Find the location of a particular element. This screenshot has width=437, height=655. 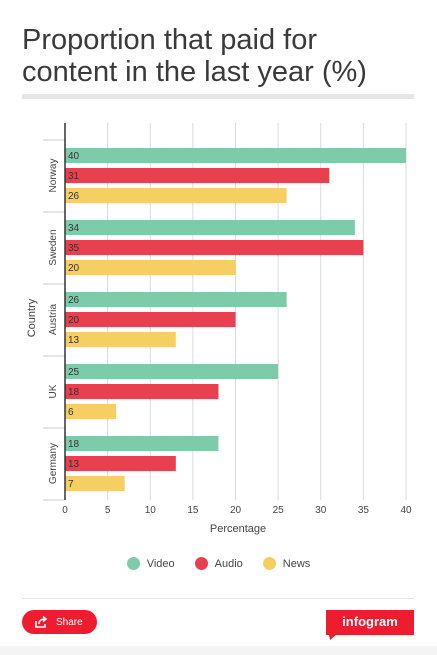

category-label: Germany is located at coordinates (53, 463).